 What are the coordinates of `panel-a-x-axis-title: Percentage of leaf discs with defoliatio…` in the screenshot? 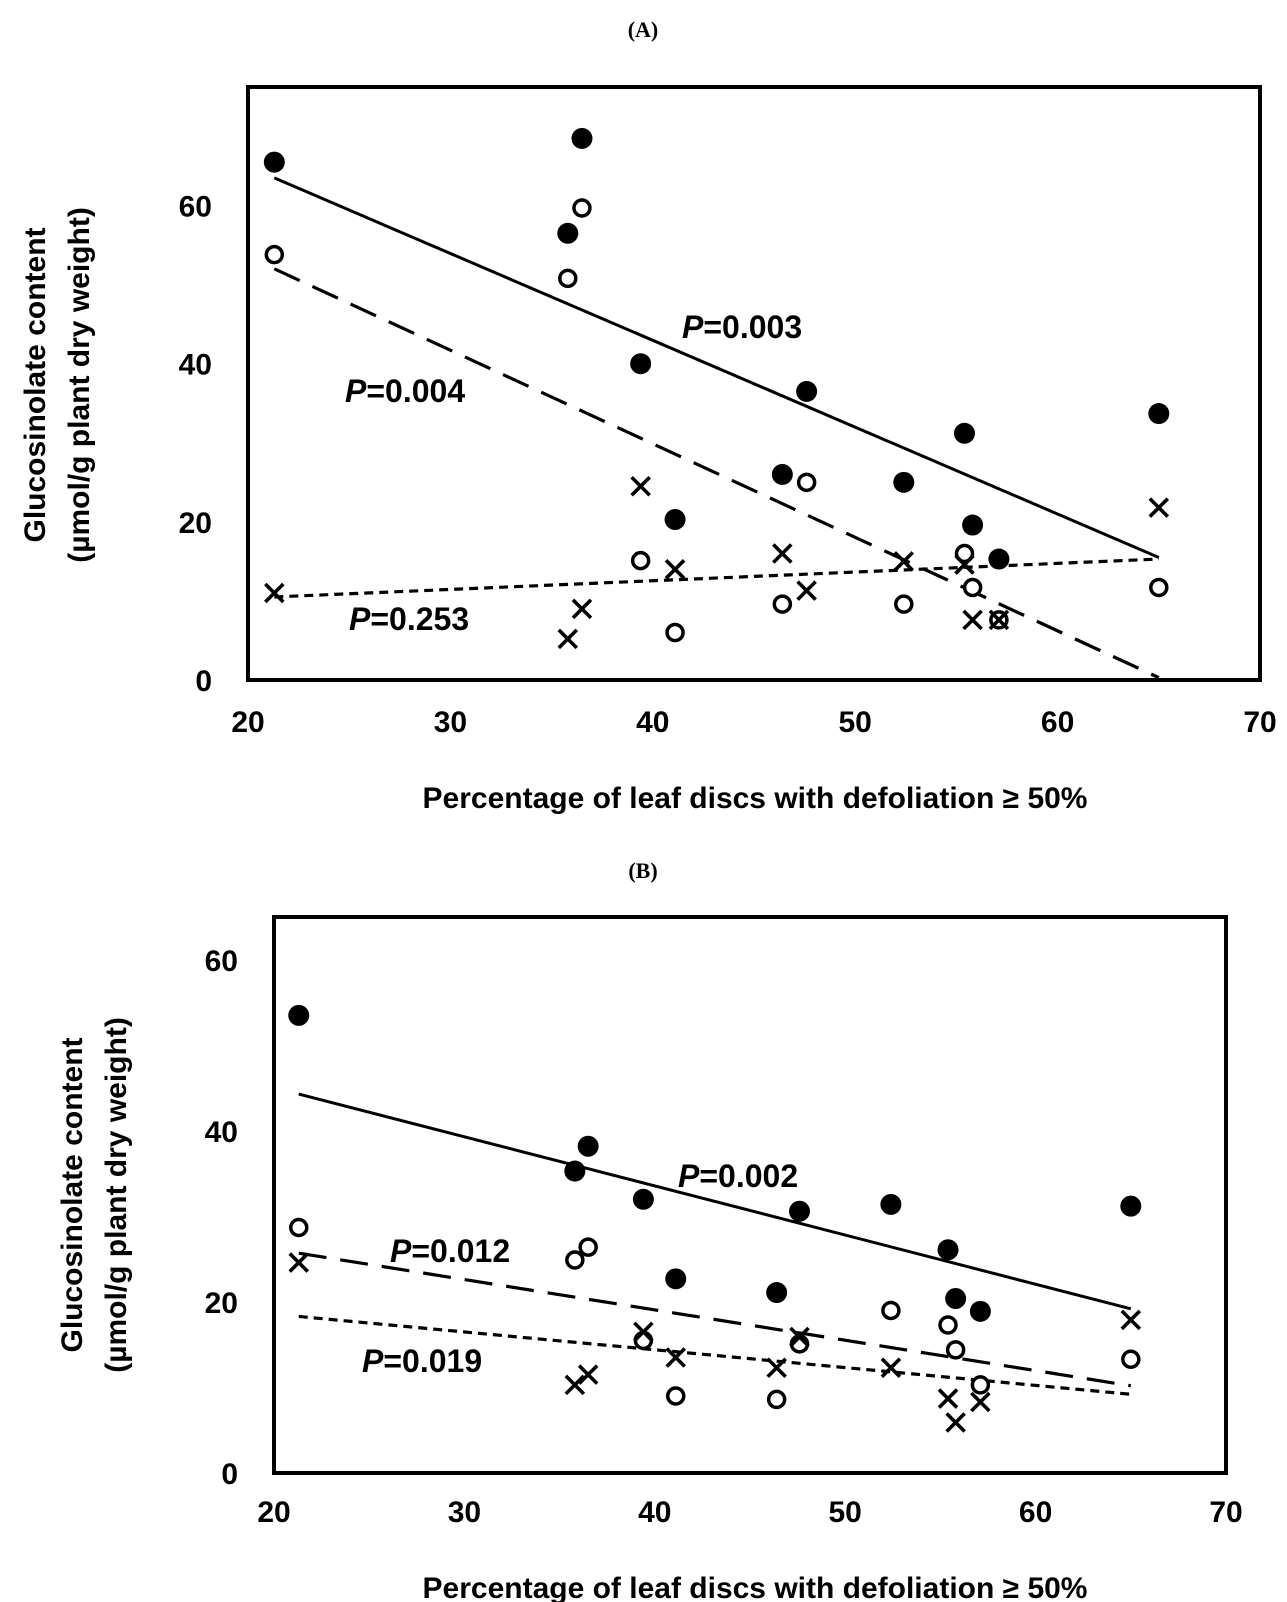 It's located at (755, 798).